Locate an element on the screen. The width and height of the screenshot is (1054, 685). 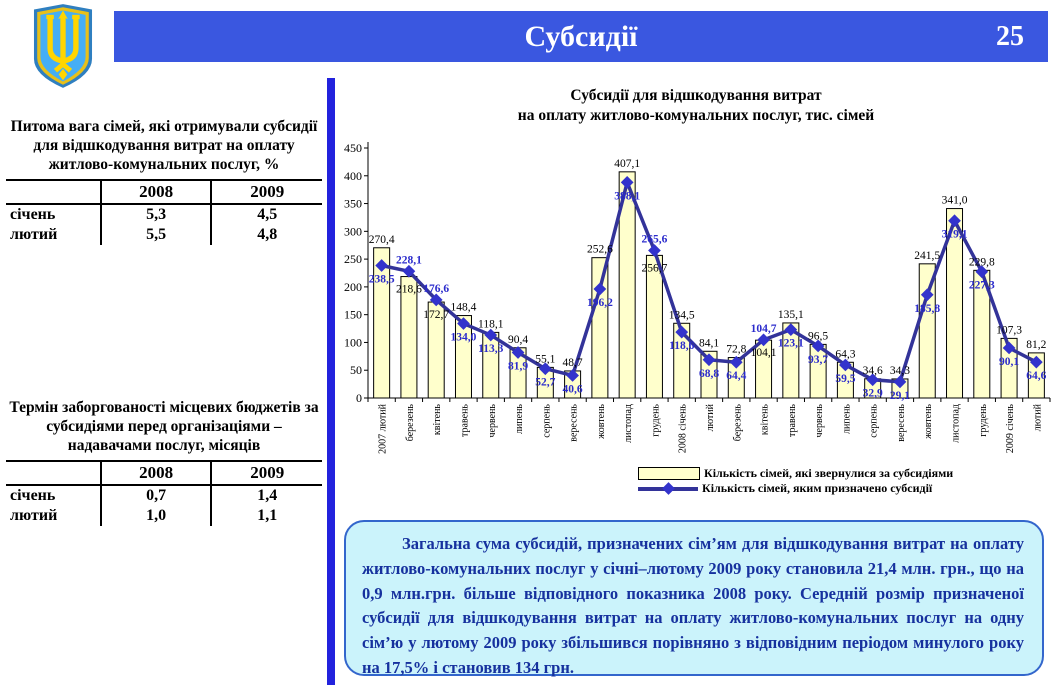
table-cell-value: 5,5 is located at coordinates (155, 234).